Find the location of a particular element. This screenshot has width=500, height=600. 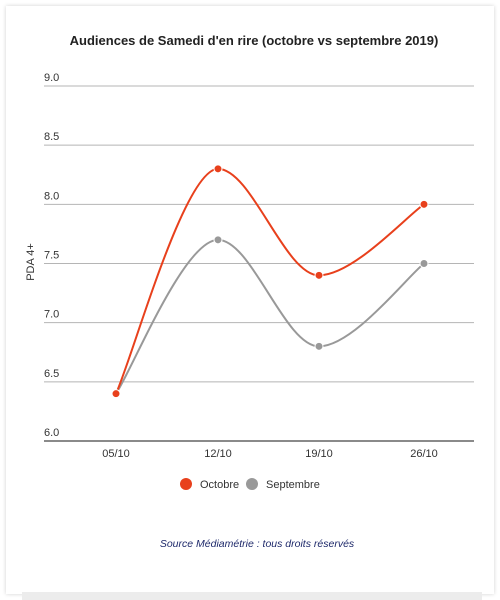

y-tick-labels: 9.0 8.5 8.0 7.5 7.0 6.5 6.0 is located at coordinates (51, 255).